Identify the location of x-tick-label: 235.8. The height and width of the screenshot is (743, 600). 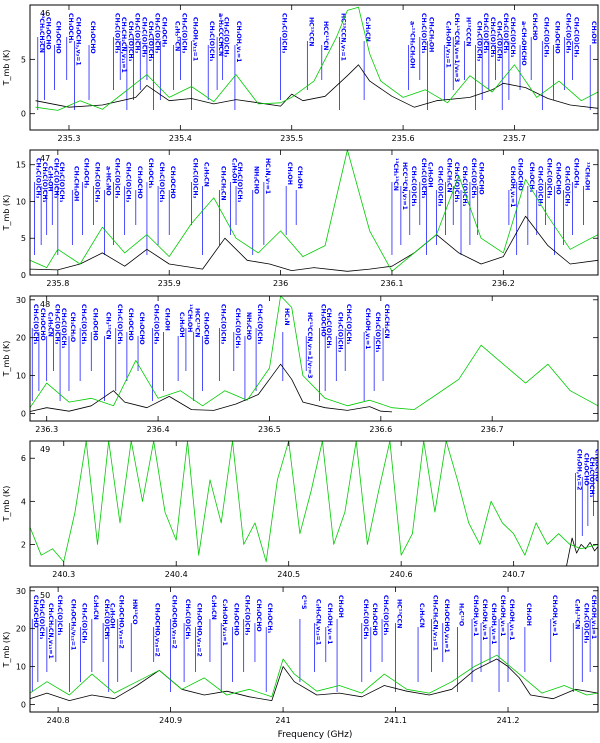
(57, 283).